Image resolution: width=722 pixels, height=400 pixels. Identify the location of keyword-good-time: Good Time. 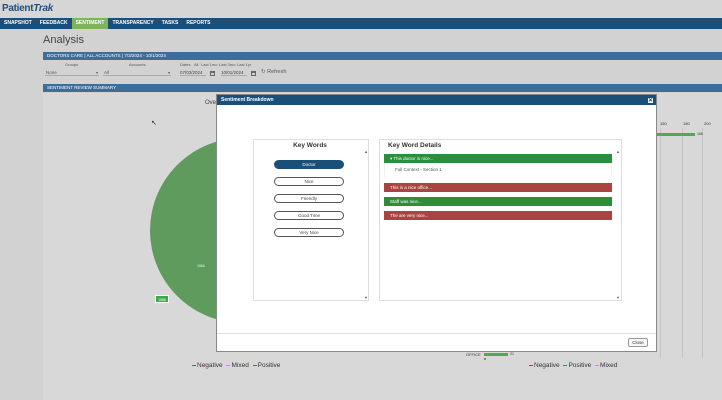
(309, 215).